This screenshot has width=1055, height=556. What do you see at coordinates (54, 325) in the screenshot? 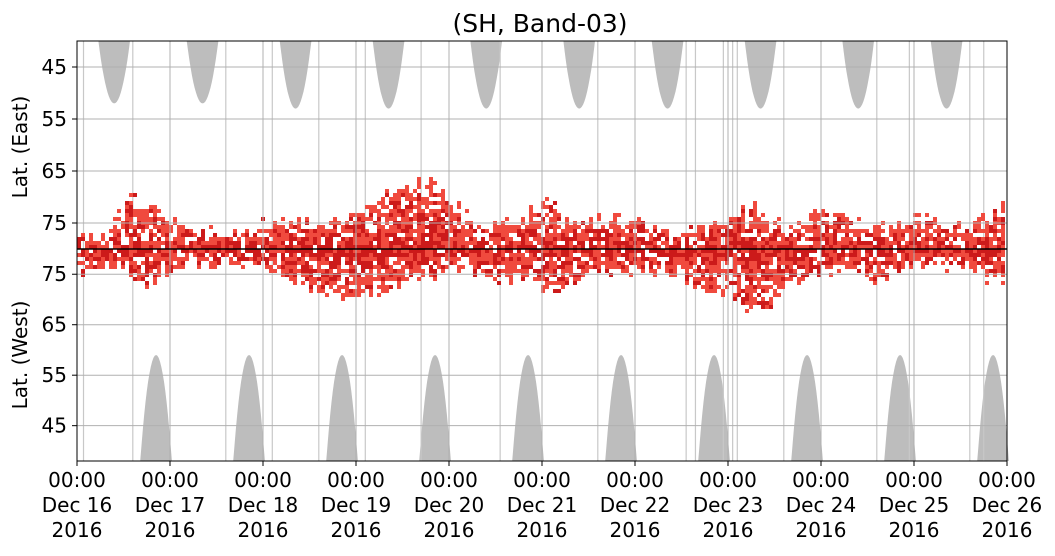
I see `y-tick-label-west: 65` at bounding box center [54, 325].